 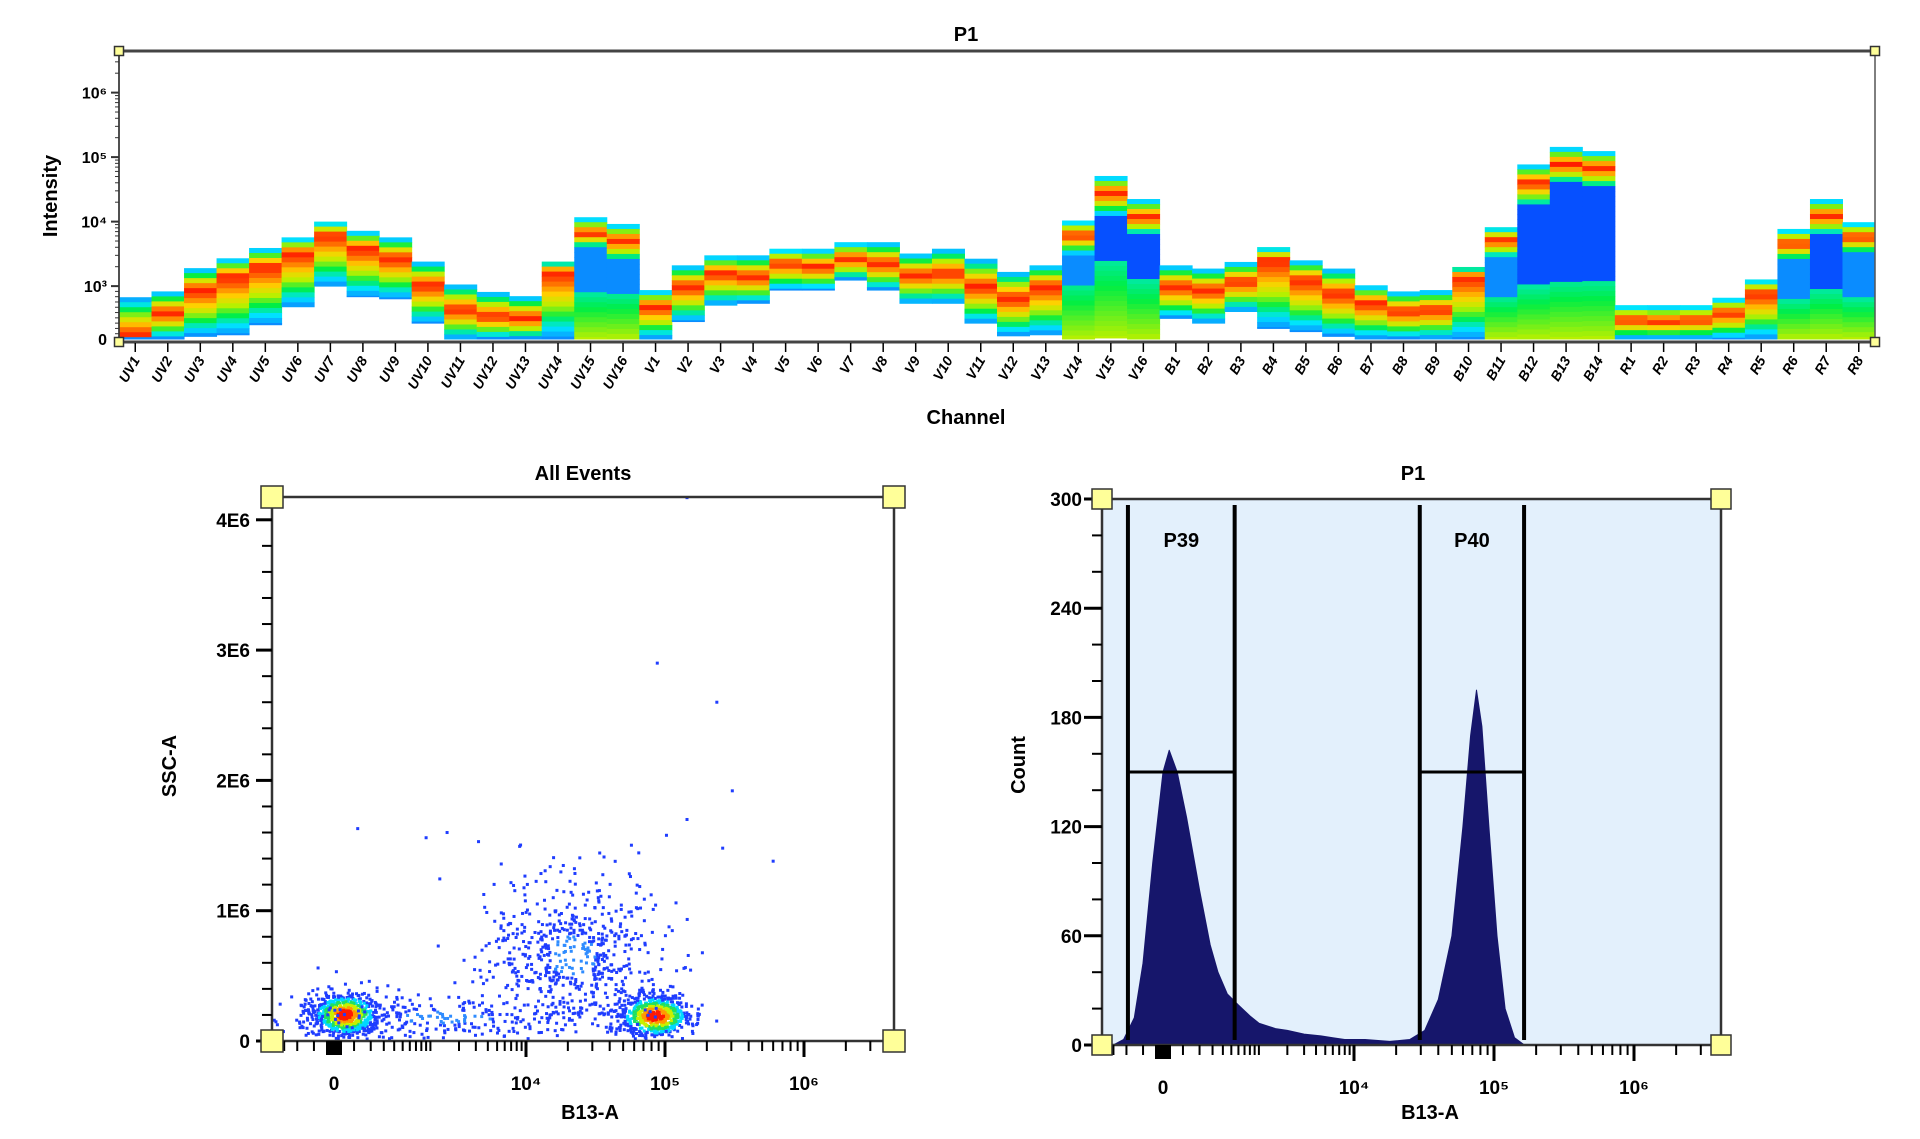 What do you see at coordinates (334, 1084) in the screenshot?
I see `x-tick-label: 0` at bounding box center [334, 1084].